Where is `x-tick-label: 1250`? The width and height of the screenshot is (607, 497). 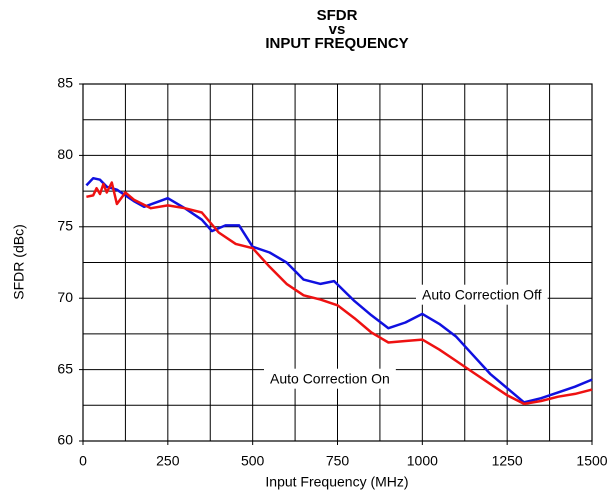
x-tick-label: 1250 is located at coordinates (507, 461).